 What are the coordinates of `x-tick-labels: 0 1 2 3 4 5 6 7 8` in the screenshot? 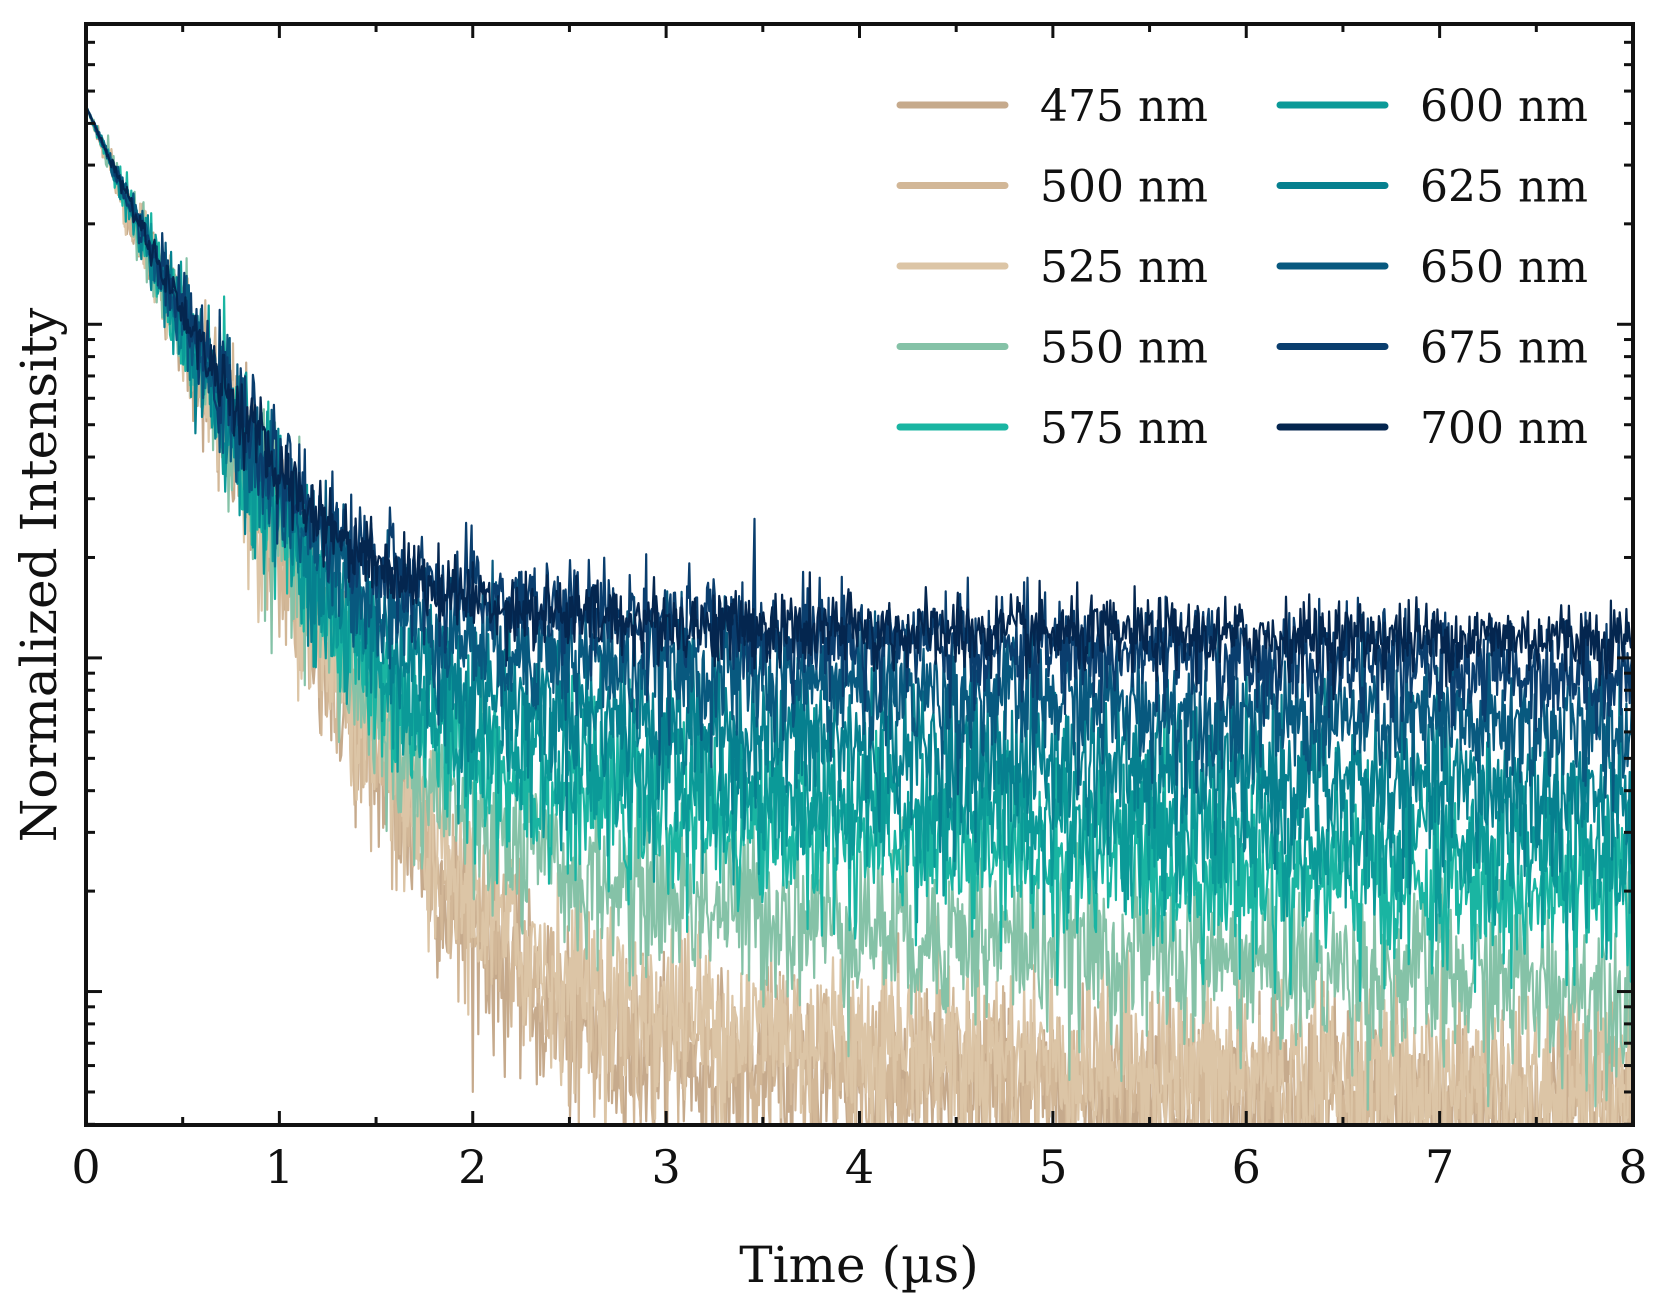 It's located at (859, 1167).